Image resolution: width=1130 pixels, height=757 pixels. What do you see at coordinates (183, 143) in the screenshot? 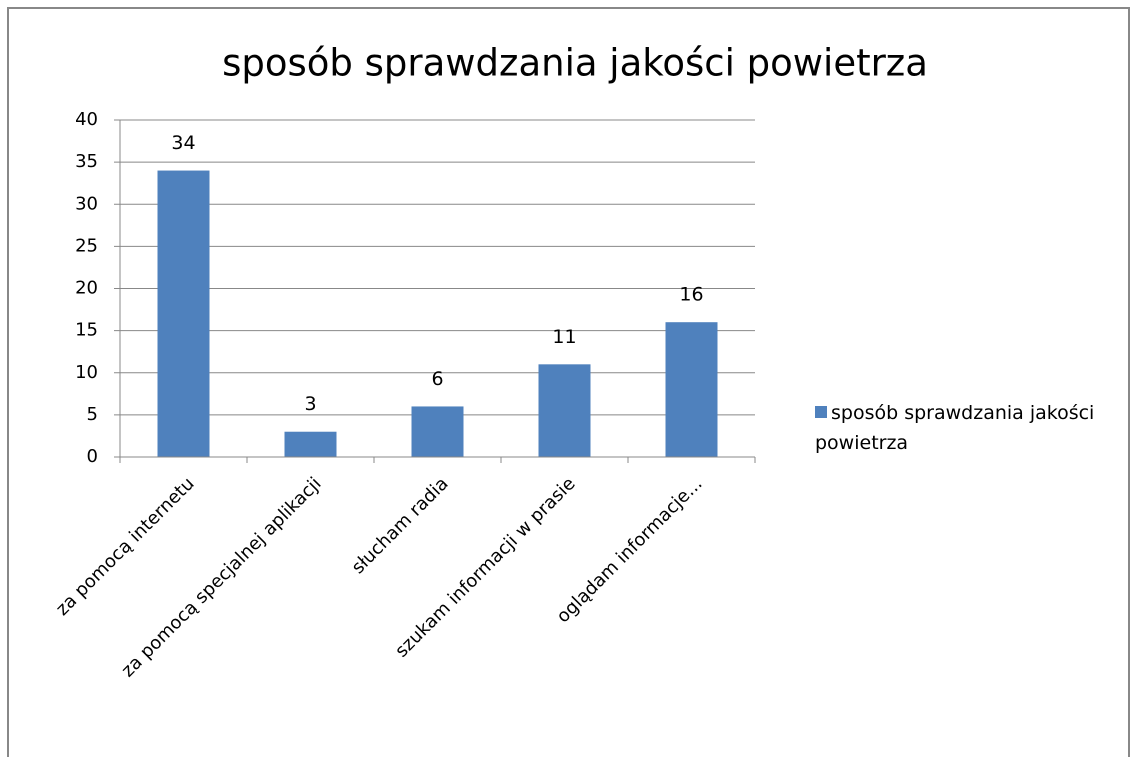
I see `data-label: 34` at bounding box center [183, 143].